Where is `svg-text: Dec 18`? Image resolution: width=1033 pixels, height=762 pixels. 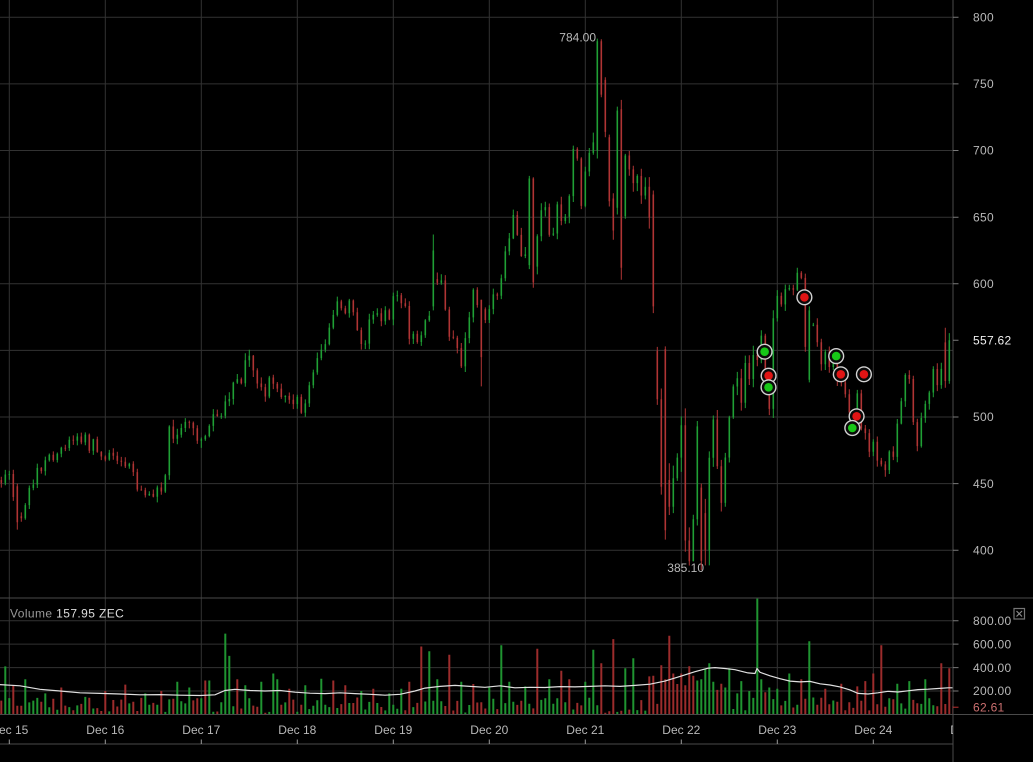
svg-text: Dec 18 is located at coordinates (297, 730).